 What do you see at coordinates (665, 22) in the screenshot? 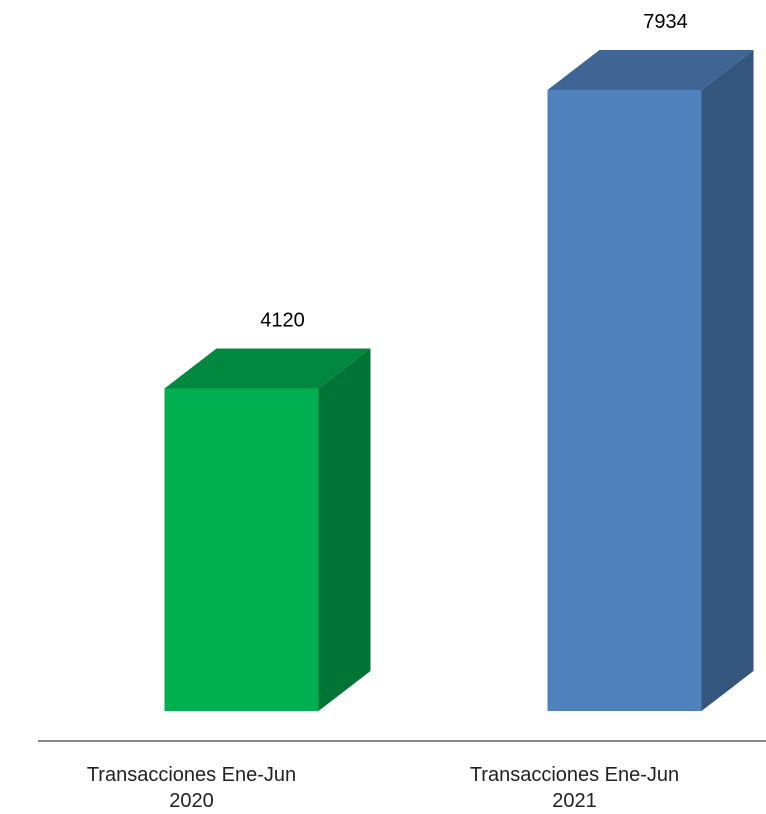
I see `data-label: 7934` at bounding box center [665, 22].